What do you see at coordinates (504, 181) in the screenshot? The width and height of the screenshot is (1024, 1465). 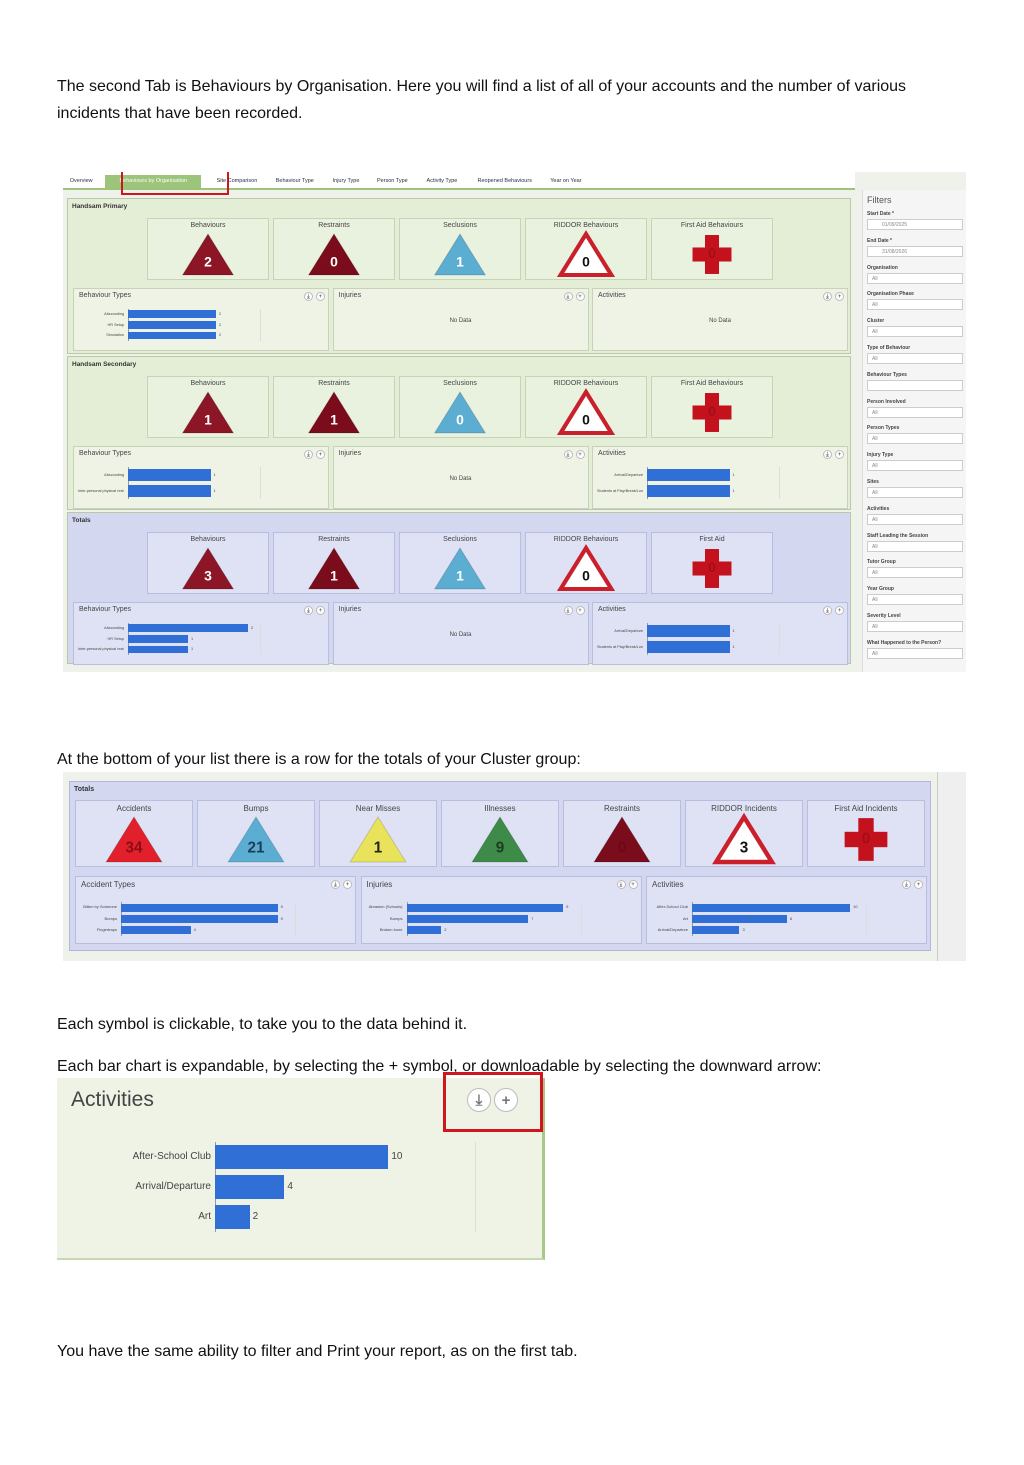 I see `tab: Reopened Behaviours` at bounding box center [504, 181].